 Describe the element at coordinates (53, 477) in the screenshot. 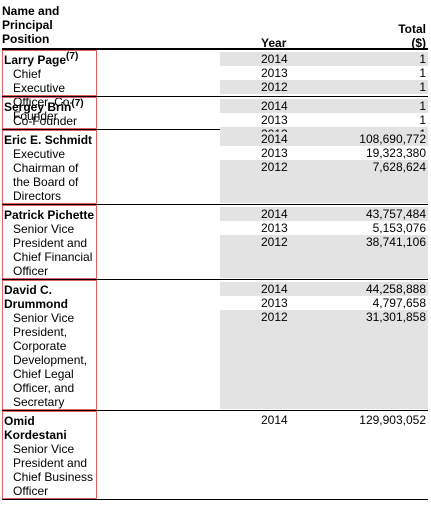

I see `position-title-line: Chief Business` at that location.